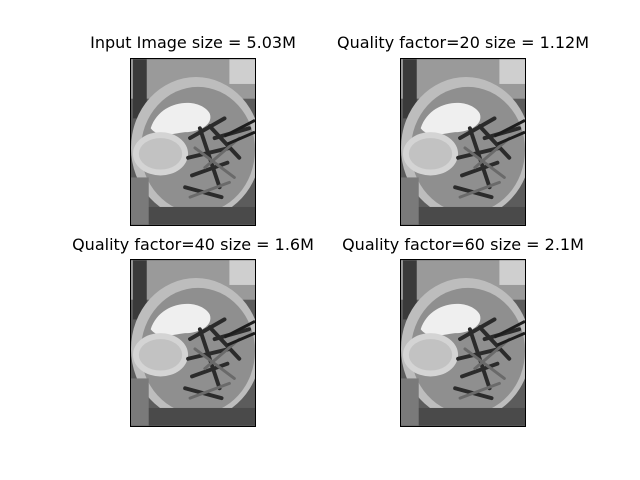  What do you see at coordinates (463, 42) in the screenshot?
I see `panel-title-q20: Quality factor=20 size = 1.12M` at bounding box center [463, 42].